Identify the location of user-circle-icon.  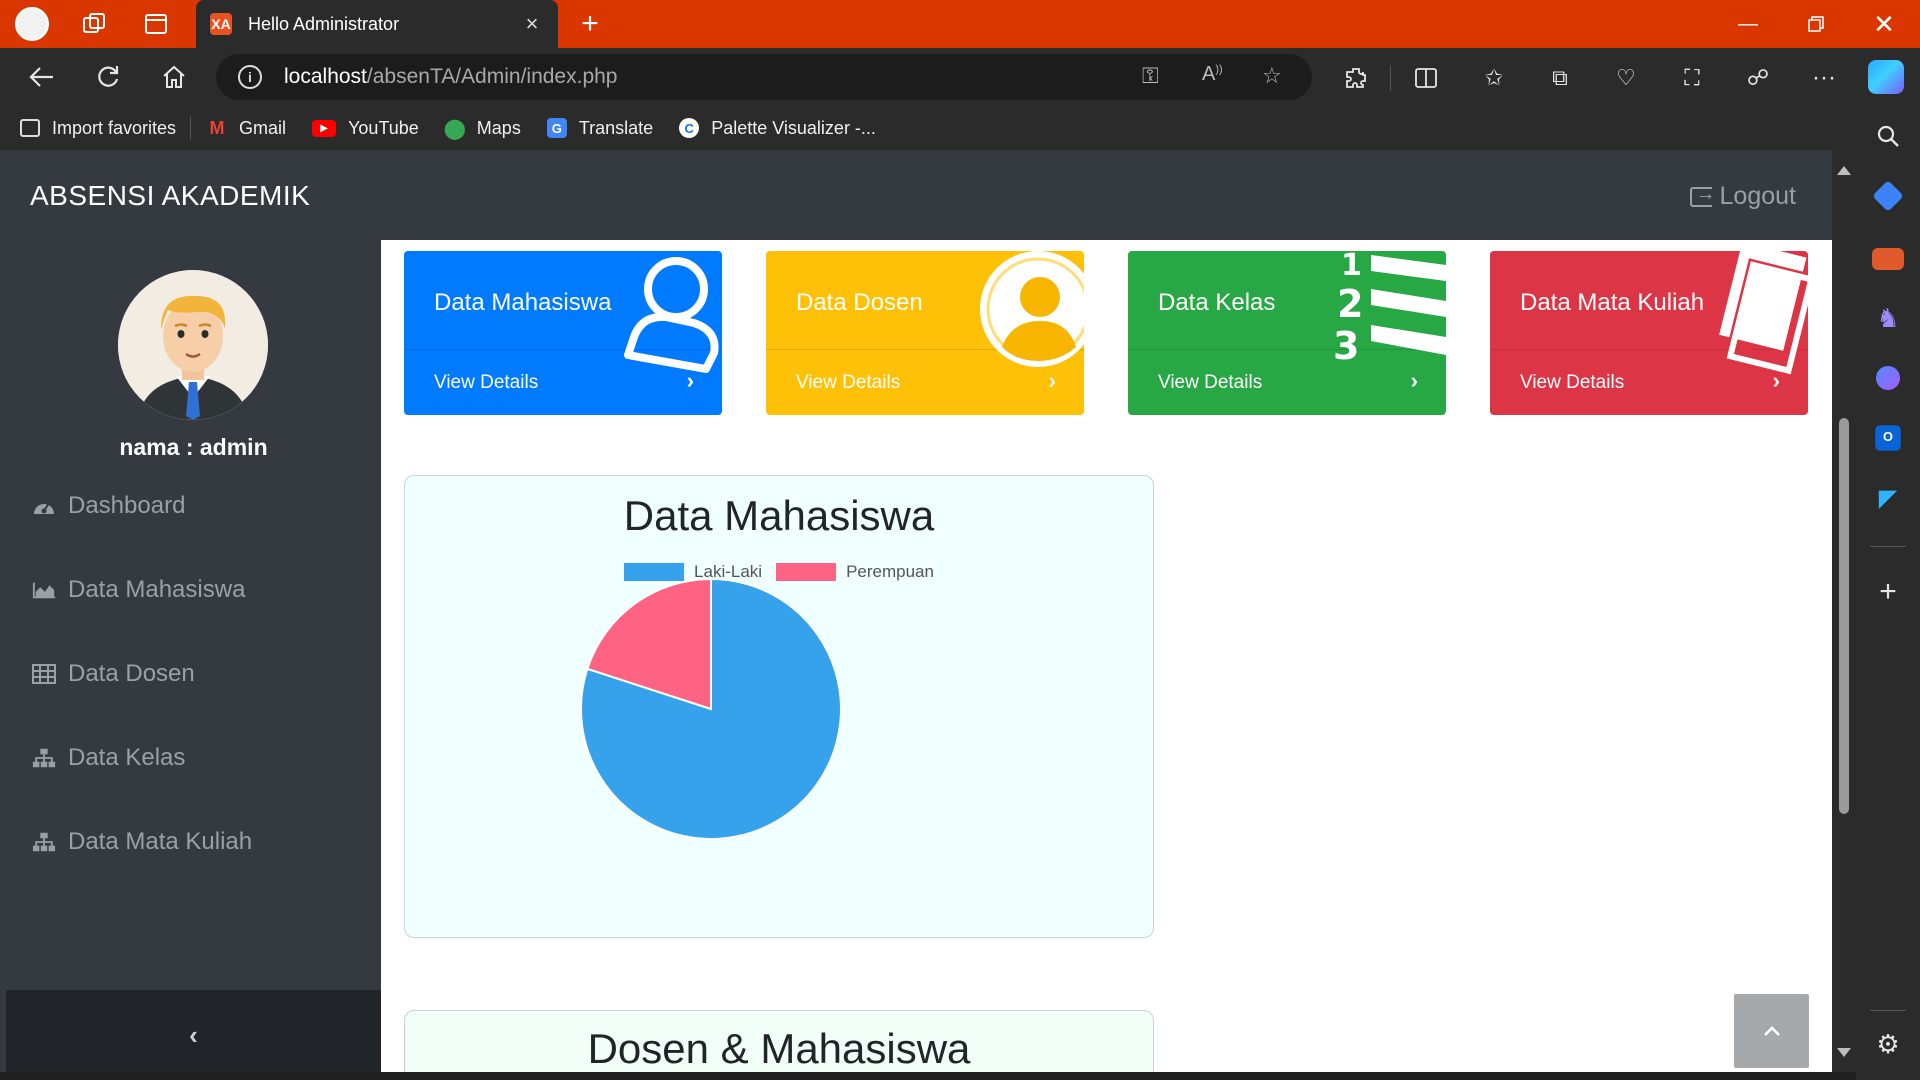
(1032, 309).